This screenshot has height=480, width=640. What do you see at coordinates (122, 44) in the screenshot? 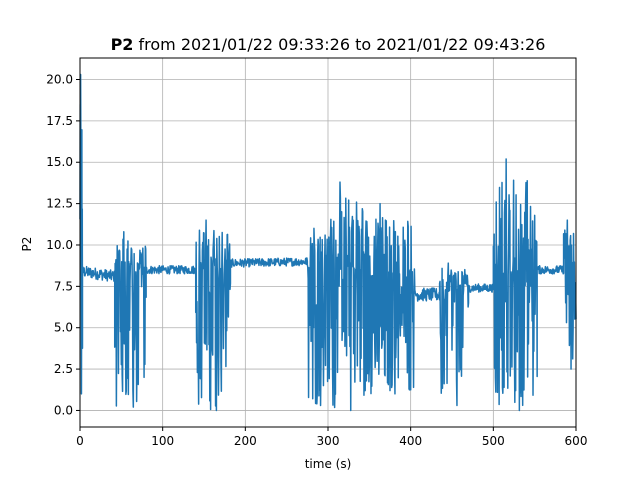
I see `chart-title-bold: P2` at bounding box center [122, 44].